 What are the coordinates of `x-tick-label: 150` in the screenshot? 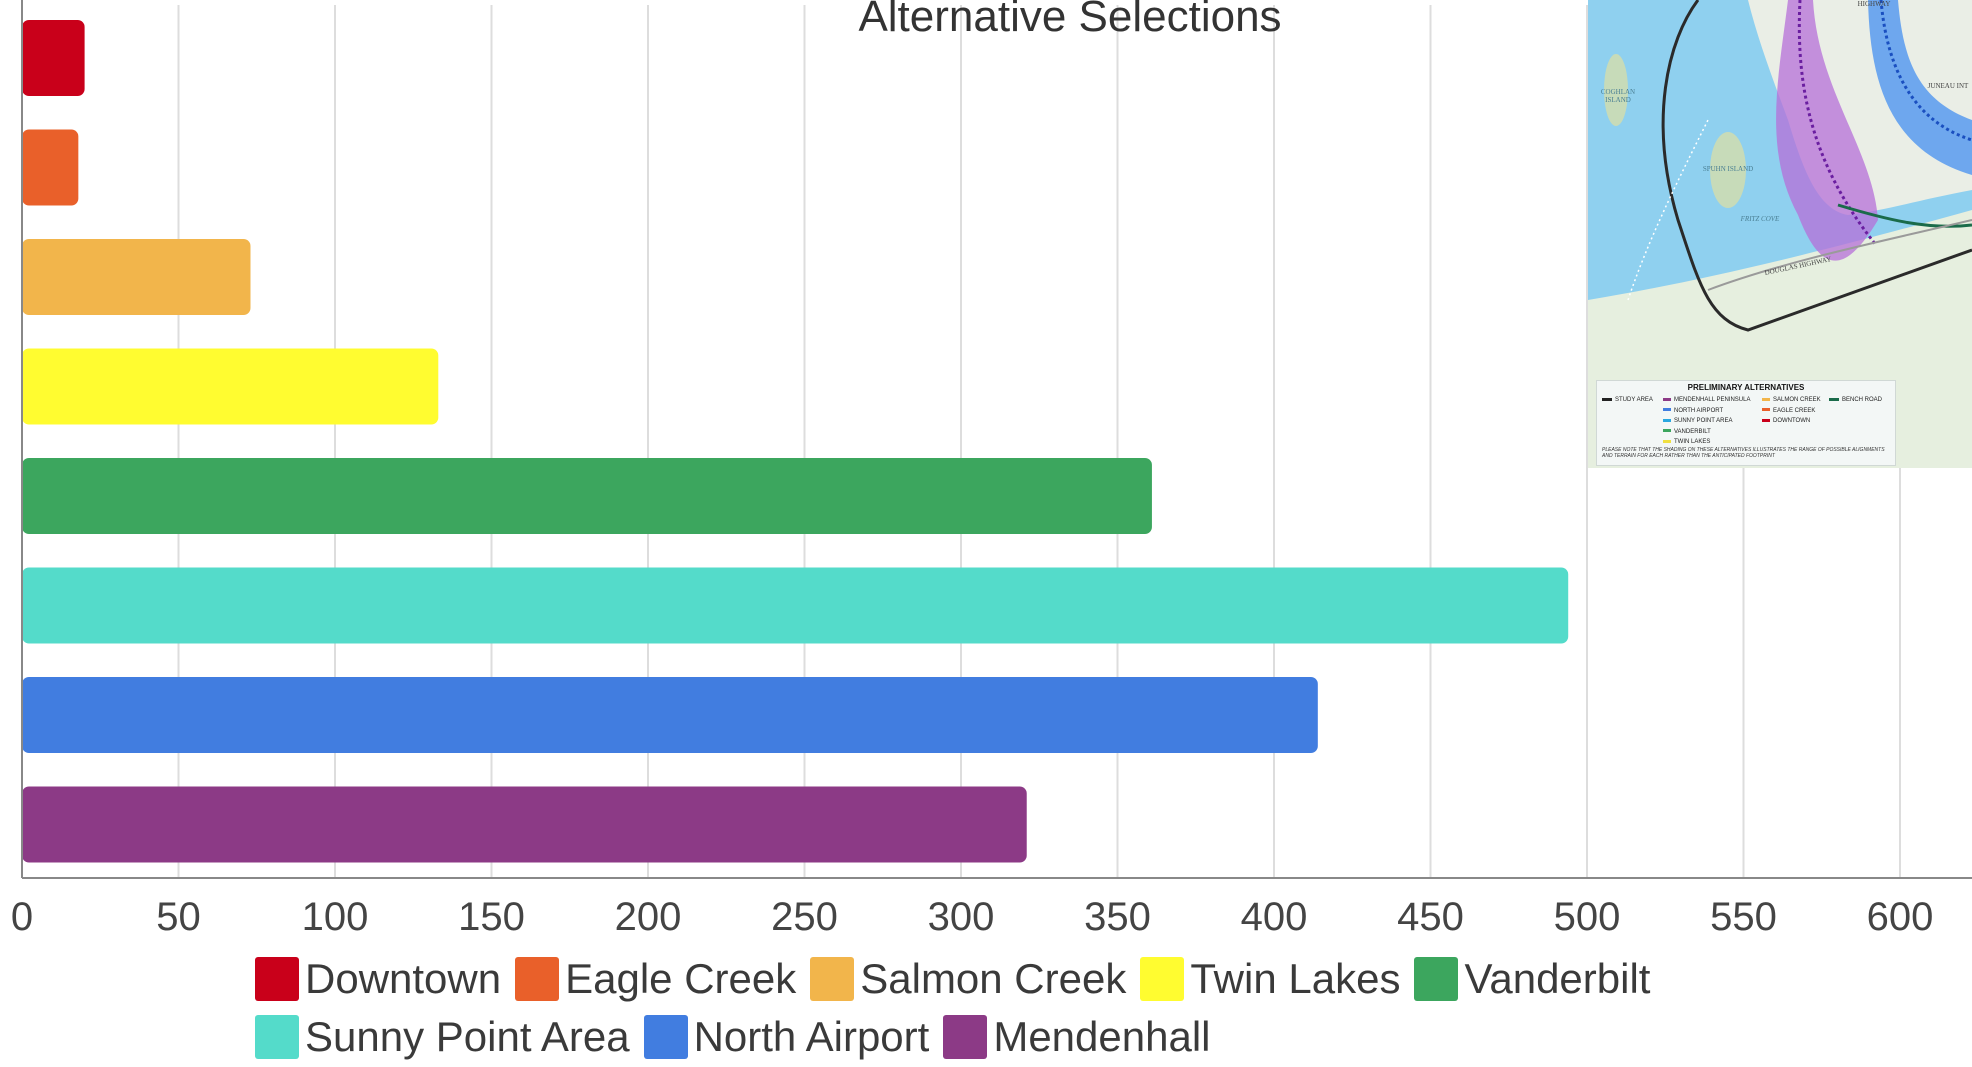 It's located at (491, 917).